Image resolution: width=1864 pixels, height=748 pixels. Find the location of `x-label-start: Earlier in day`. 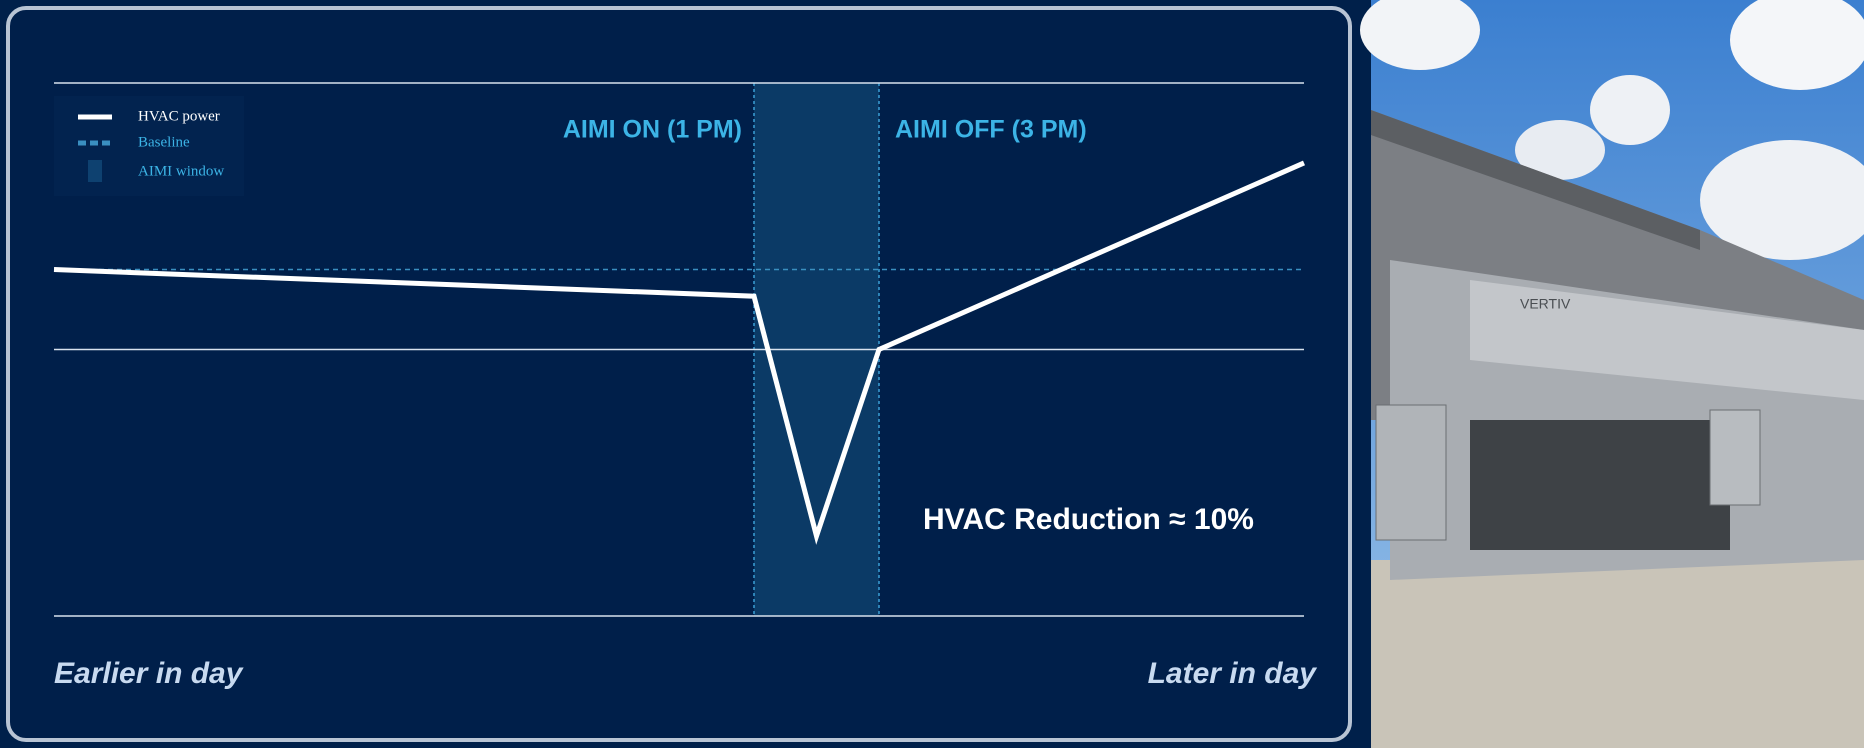

x-label-start: Earlier in day is located at coordinates (149, 673).